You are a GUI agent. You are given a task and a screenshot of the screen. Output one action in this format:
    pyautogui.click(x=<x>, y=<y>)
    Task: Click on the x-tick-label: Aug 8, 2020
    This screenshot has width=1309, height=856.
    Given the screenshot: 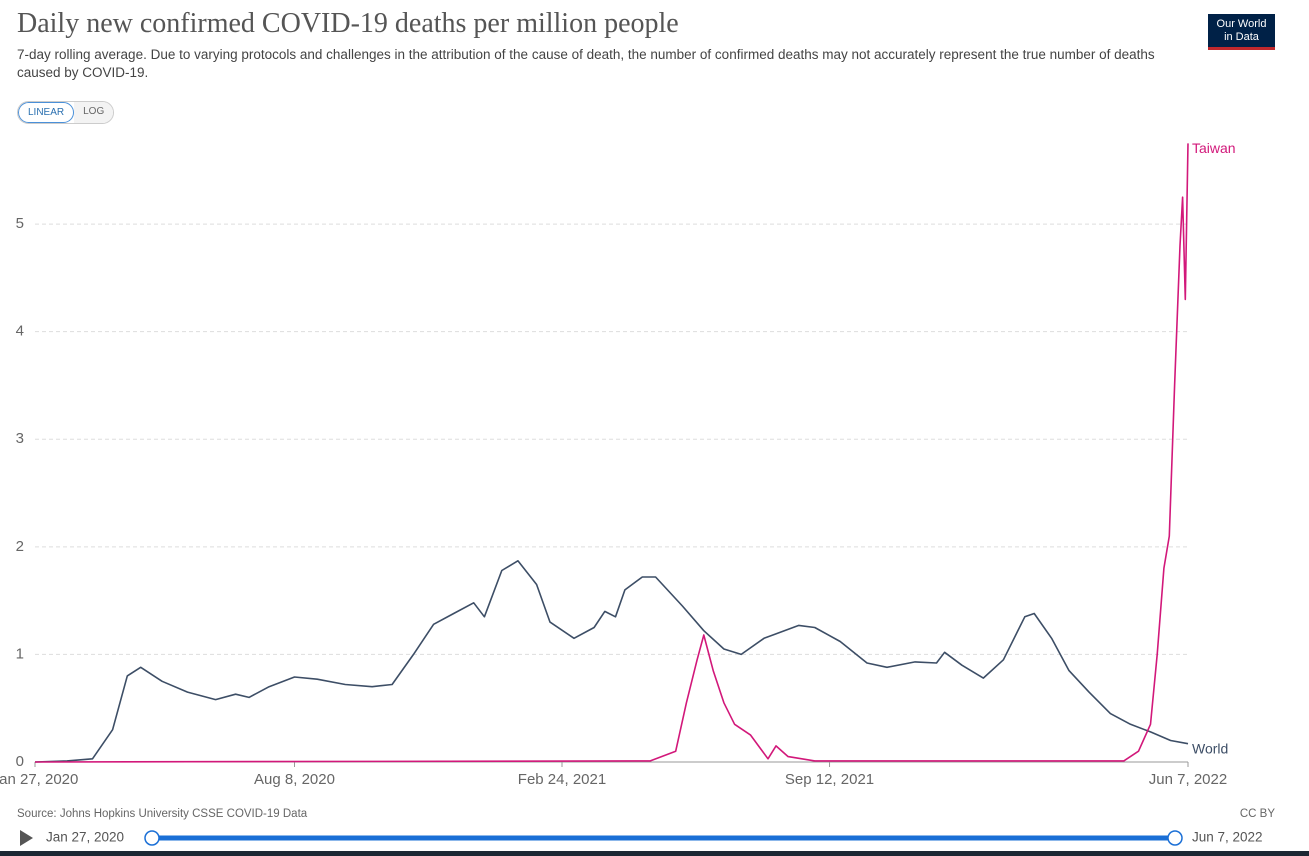 What is the action you would take?
    pyautogui.click(x=294, y=779)
    